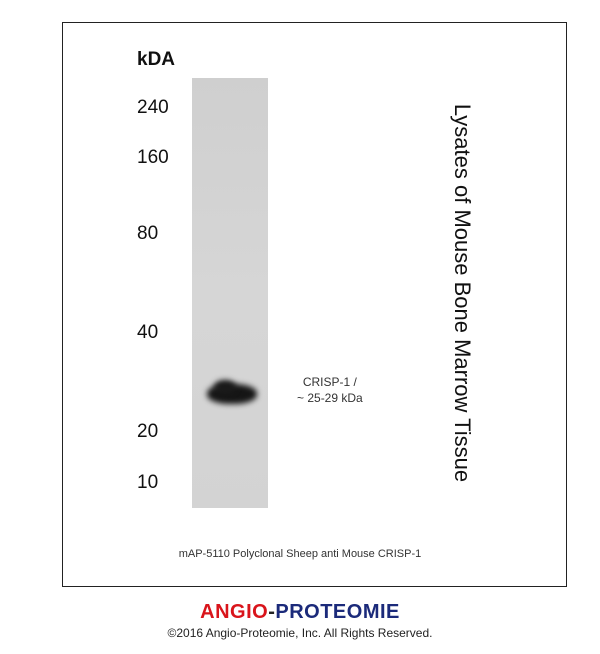  I want to click on brand-part2: PROTEOMIE, so click(337, 612).